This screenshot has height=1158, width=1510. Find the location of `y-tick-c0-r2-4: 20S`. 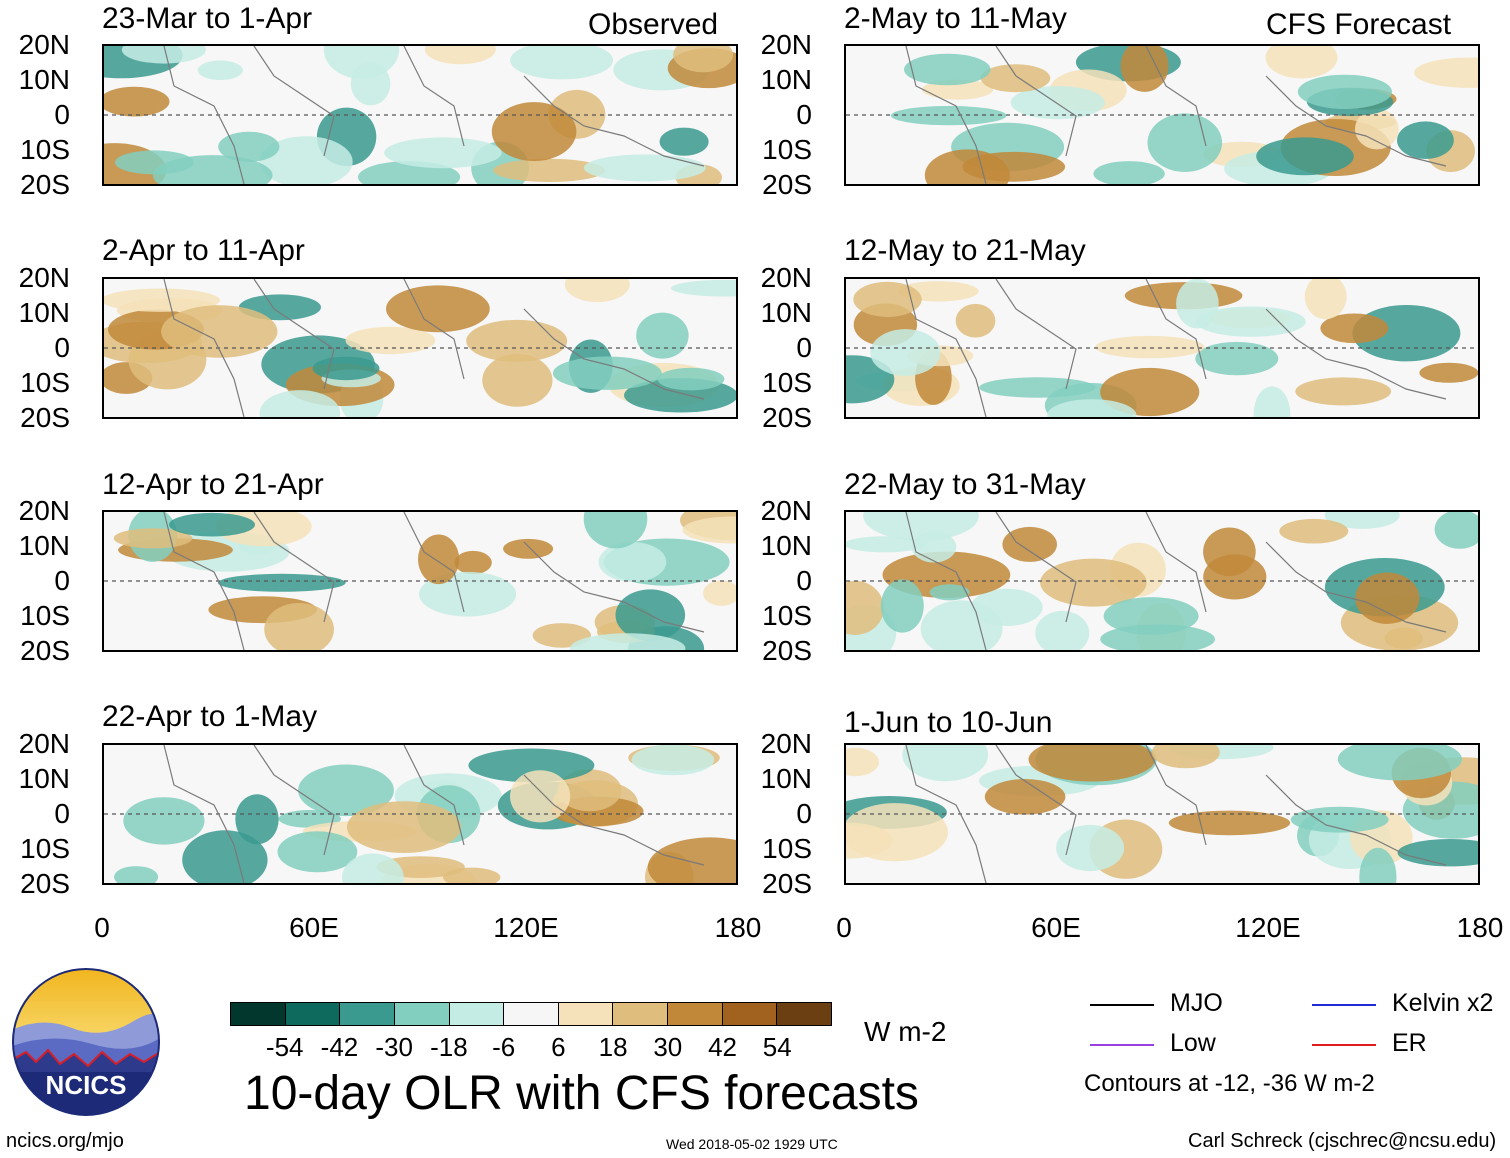

y-tick-c0-r2-4: 20S is located at coordinates (45, 650).